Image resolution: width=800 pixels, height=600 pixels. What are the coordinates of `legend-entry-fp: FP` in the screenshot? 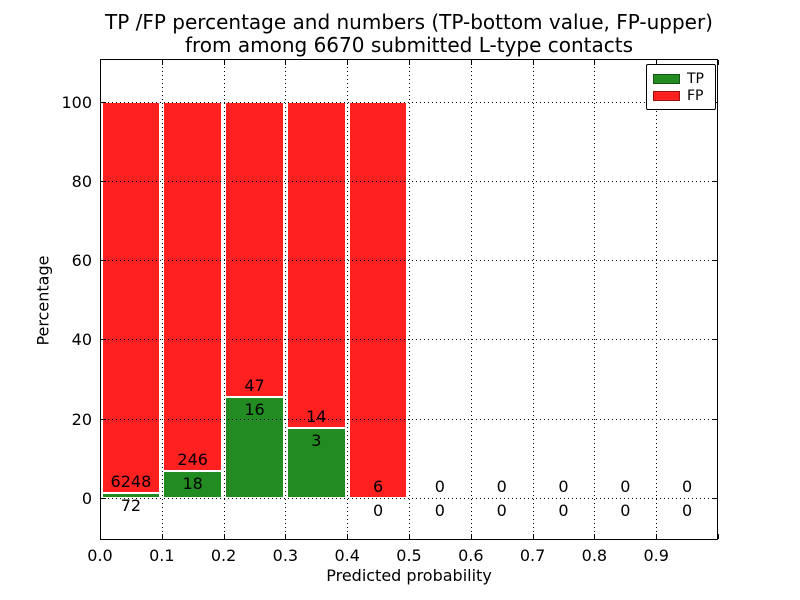 It's located at (681, 95).